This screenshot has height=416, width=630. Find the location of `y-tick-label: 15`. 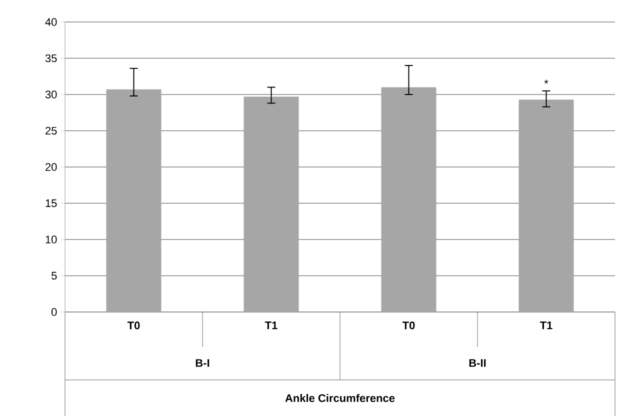

y-tick-label: 15 is located at coordinates (51, 203).